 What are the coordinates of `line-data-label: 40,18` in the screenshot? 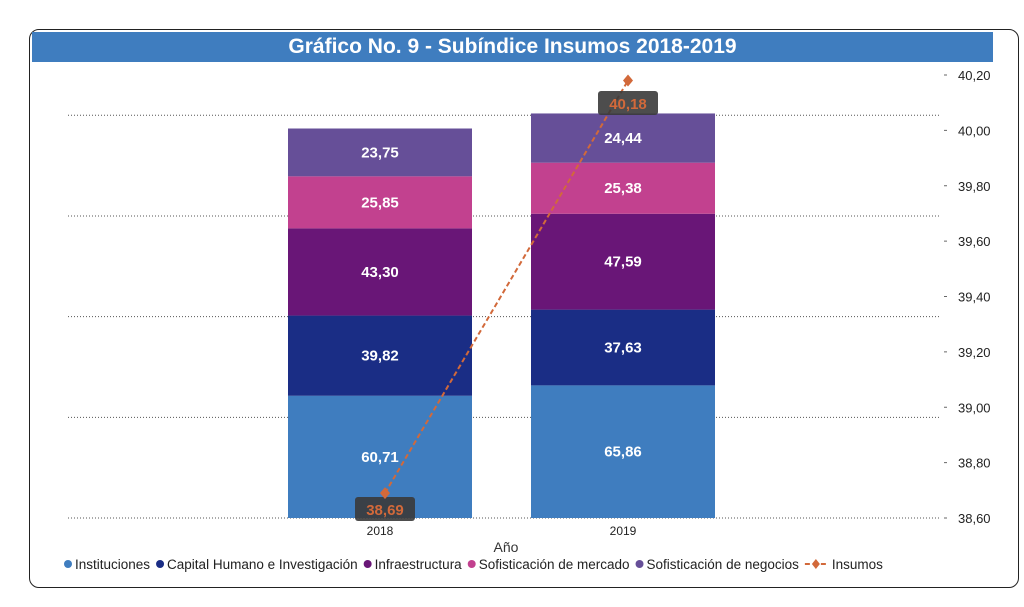 It's located at (628, 104).